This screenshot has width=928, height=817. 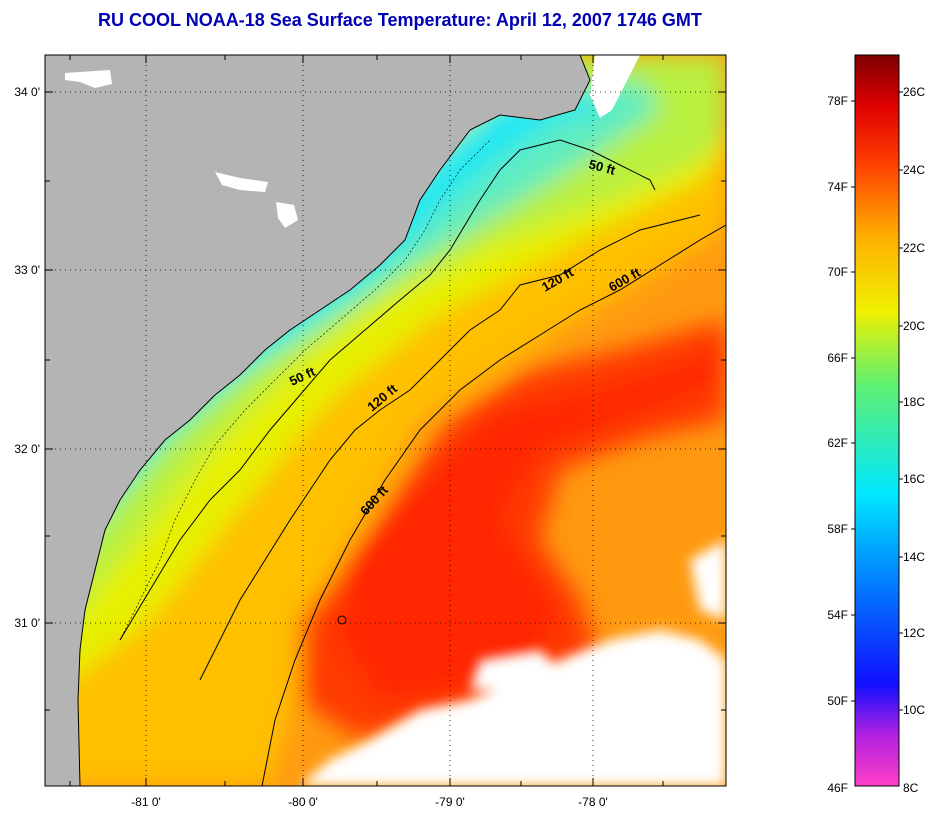 What do you see at coordinates (914, 402) in the screenshot?
I see `cbar-c-18: 18C` at bounding box center [914, 402].